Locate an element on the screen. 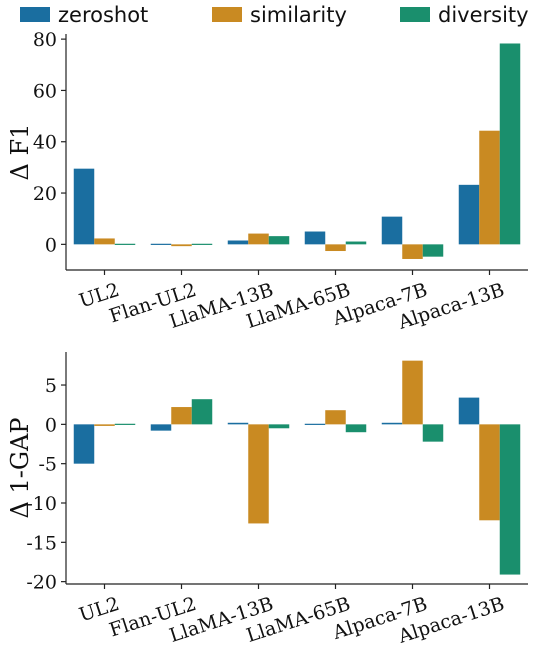  legend-item-diversity: diversity is located at coordinates (464, 15).